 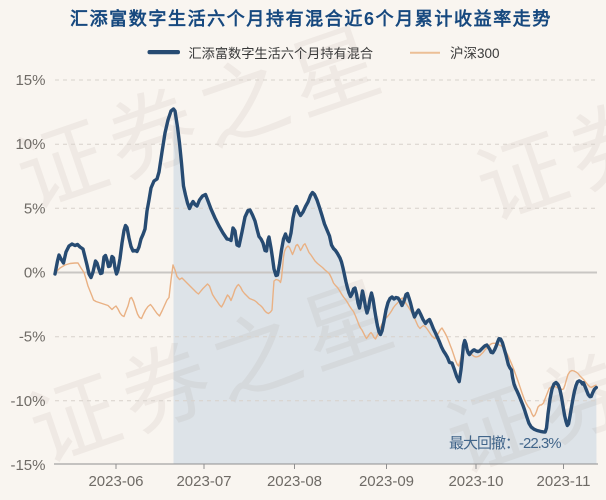 What do you see at coordinates (203, 481) in the screenshot?
I see `svg-text: 2023-07` at bounding box center [203, 481].